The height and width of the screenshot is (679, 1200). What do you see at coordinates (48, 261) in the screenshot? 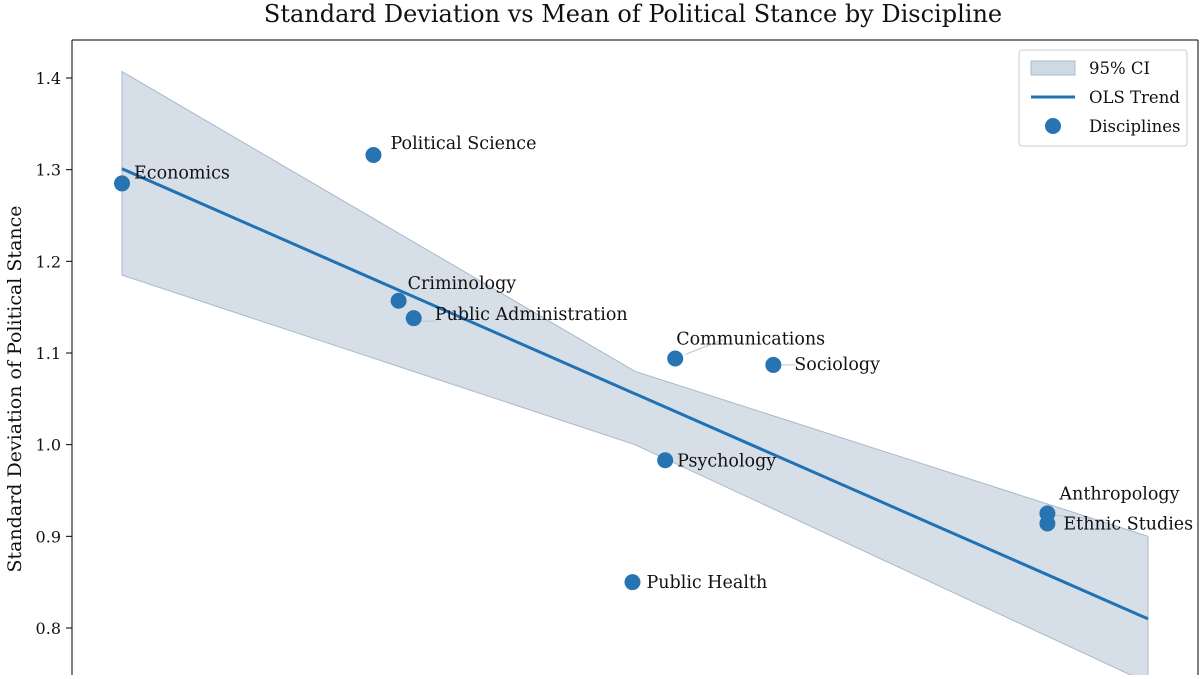
I see `y-tick-label: 1.2` at bounding box center [48, 261].